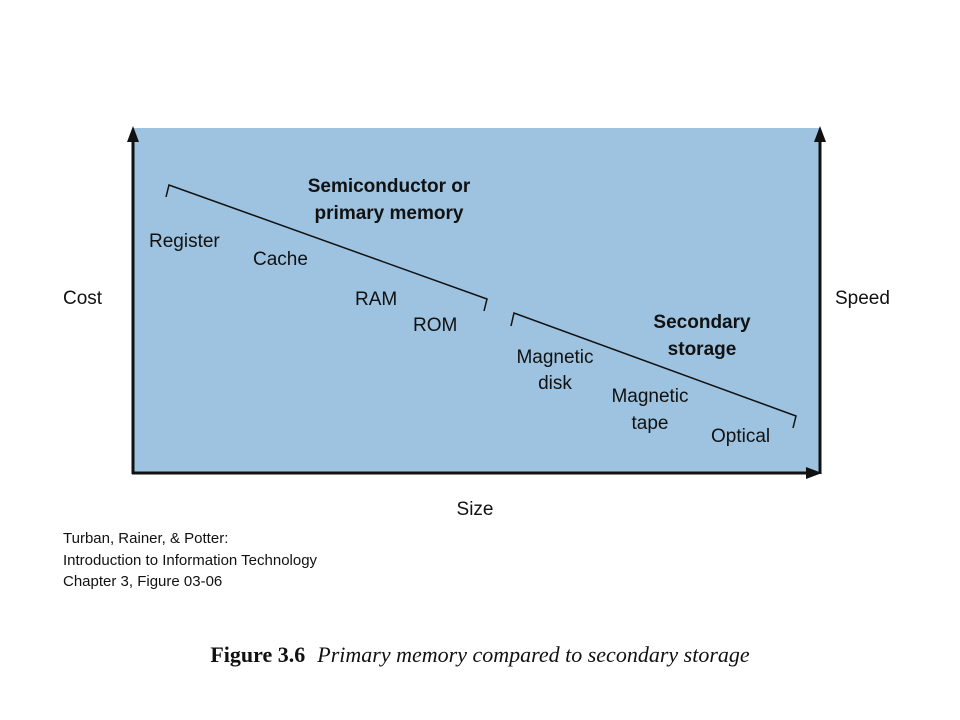 The image size is (960, 720). What do you see at coordinates (862, 298) in the screenshot?
I see `axis-label: Speed` at bounding box center [862, 298].